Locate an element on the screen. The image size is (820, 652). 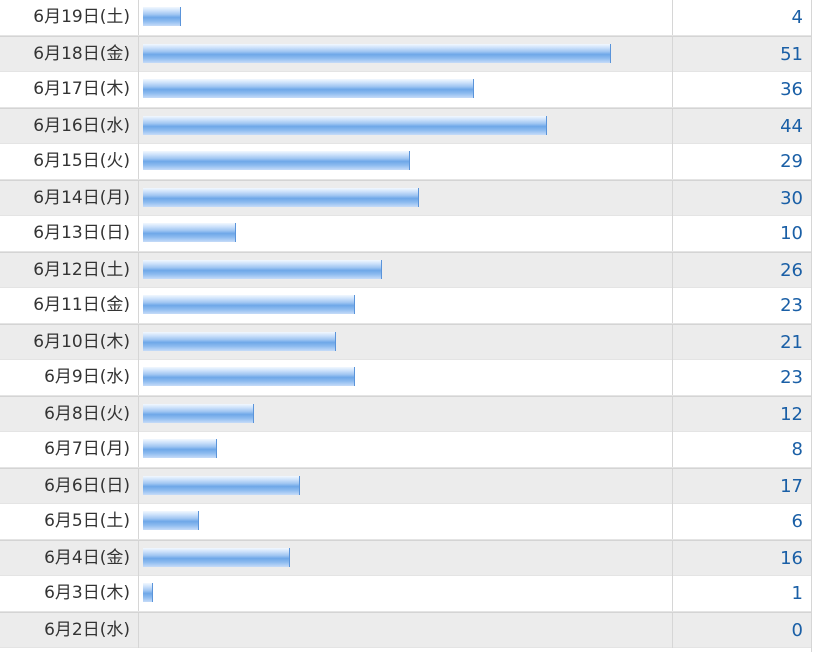
date-label: 6月10日(木) is located at coordinates (81, 342).